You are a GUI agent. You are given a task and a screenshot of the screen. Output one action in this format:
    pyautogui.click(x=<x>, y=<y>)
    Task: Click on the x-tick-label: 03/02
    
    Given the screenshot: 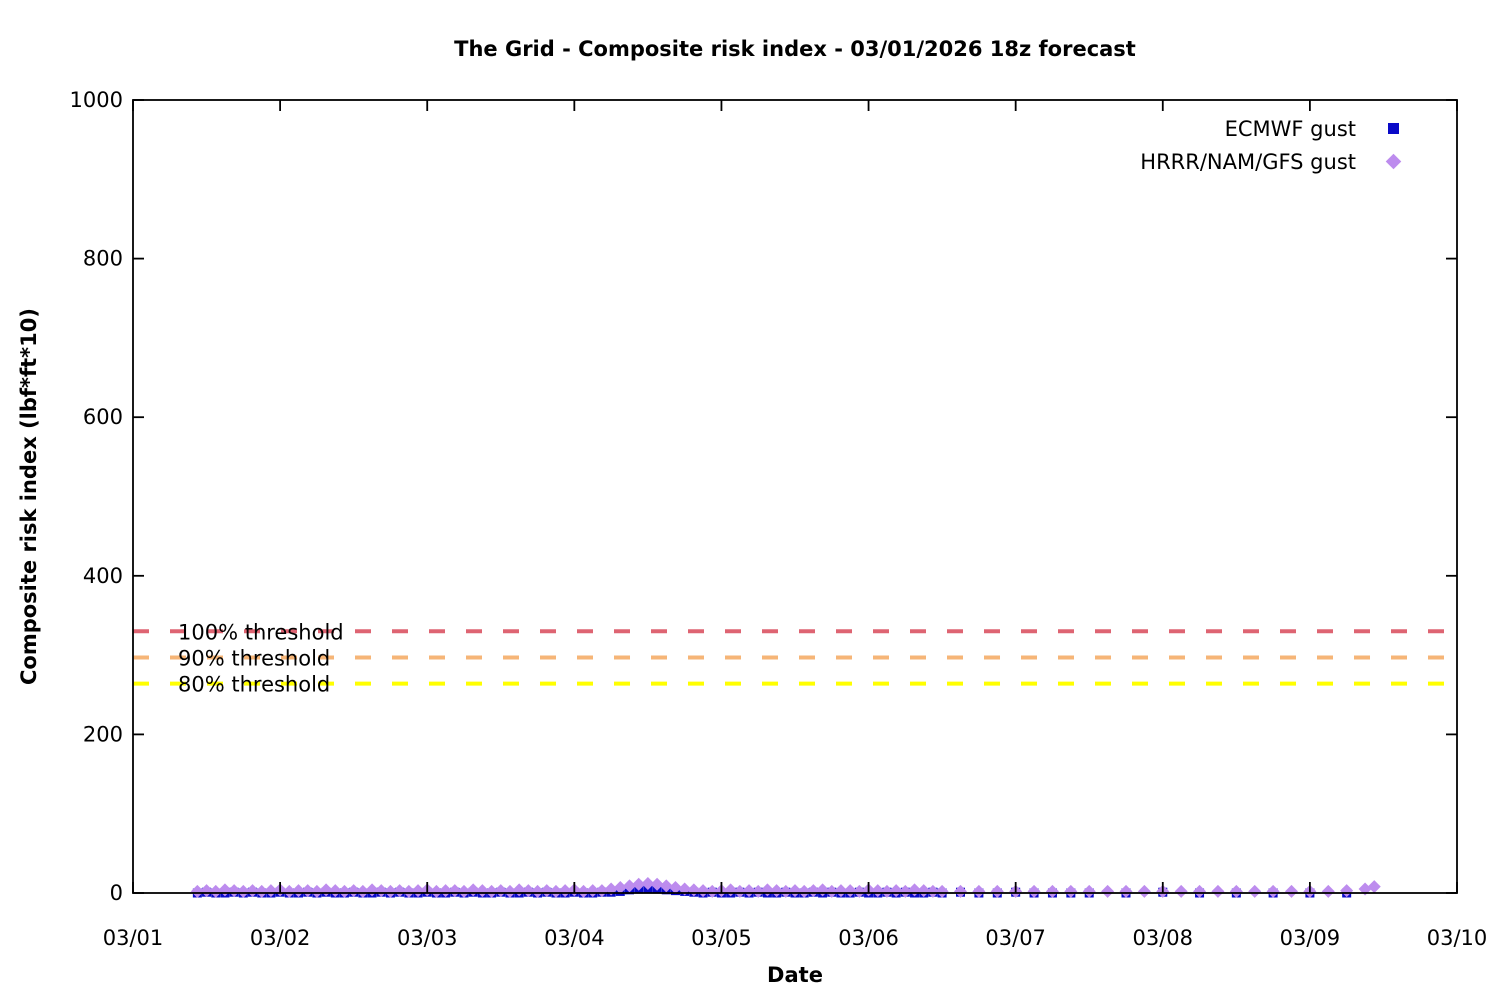 What is the action you would take?
    pyautogui.click(x=280, y=938)
    